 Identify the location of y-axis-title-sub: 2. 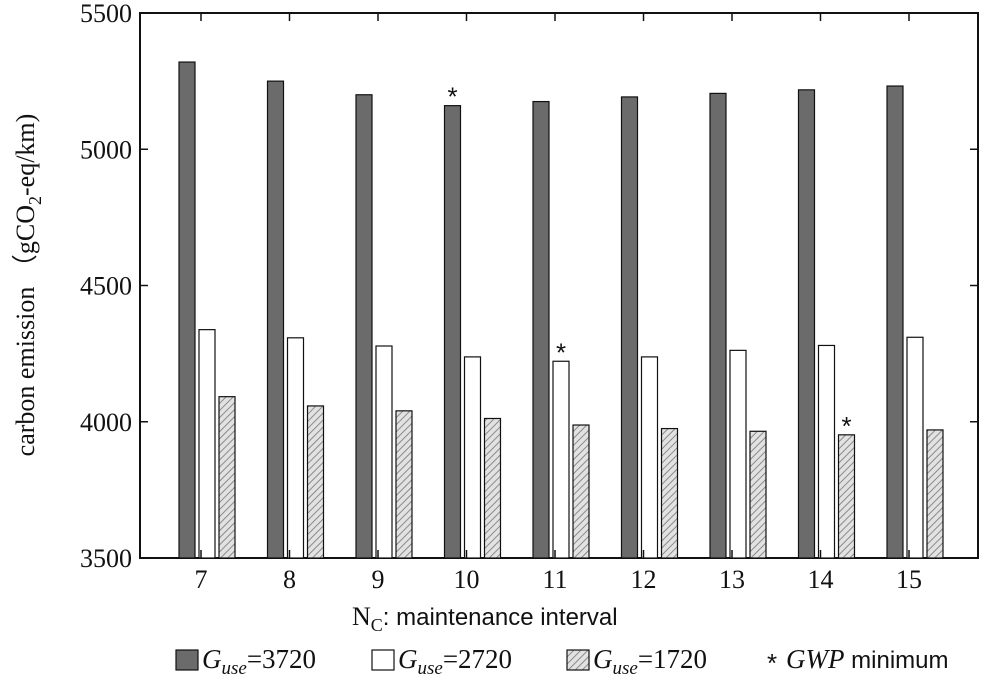
(35, 200).